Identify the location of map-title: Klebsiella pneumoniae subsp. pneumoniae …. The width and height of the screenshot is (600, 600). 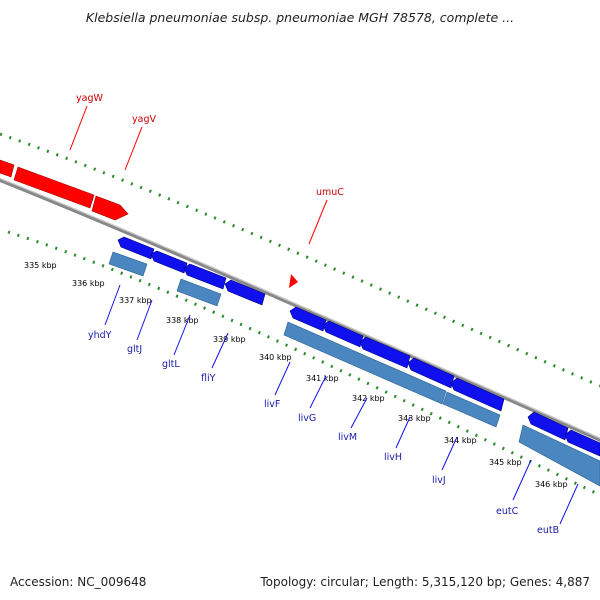
(300, 17).